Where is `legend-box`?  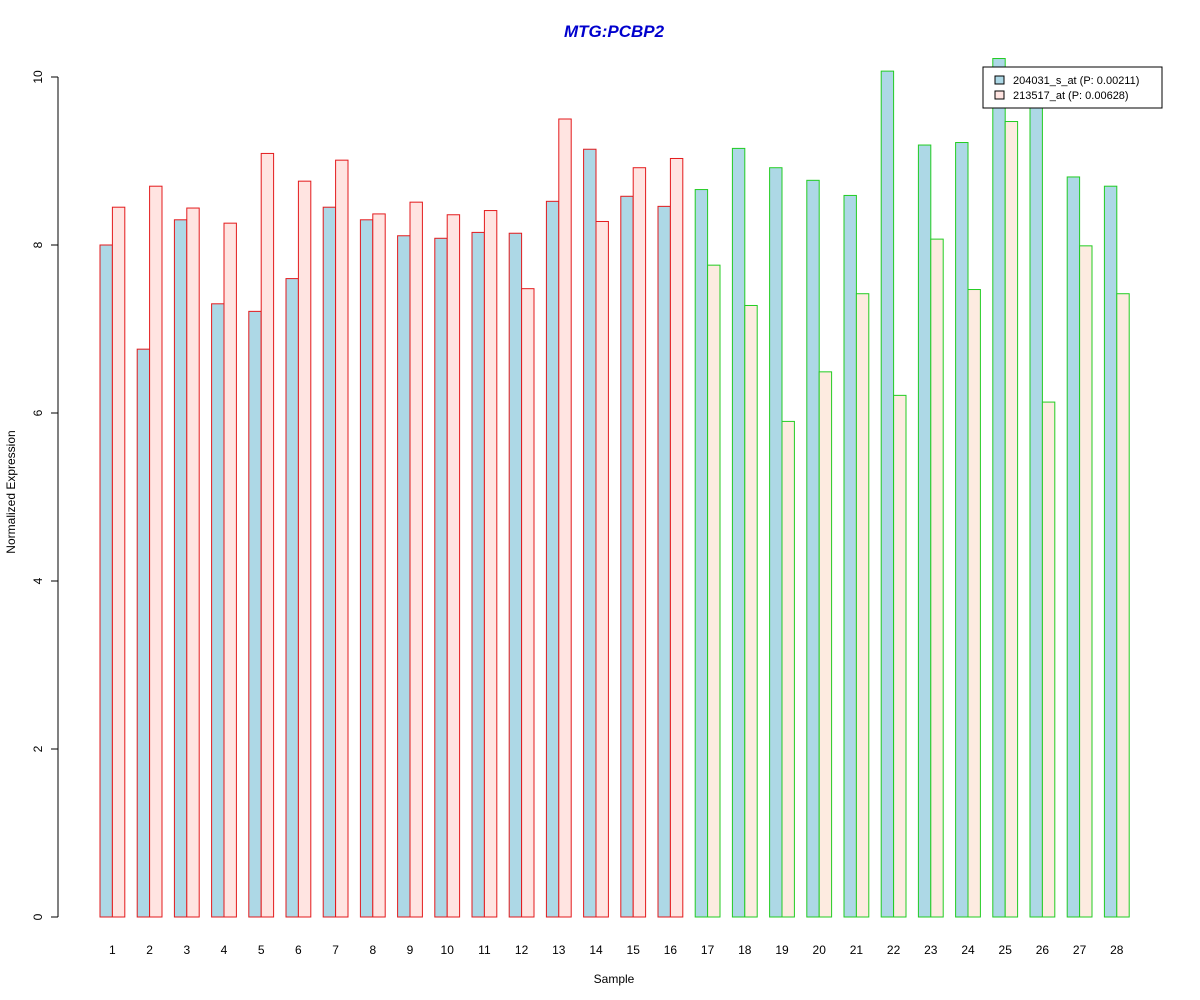 legend-box is located at coordinates (1072, 87).